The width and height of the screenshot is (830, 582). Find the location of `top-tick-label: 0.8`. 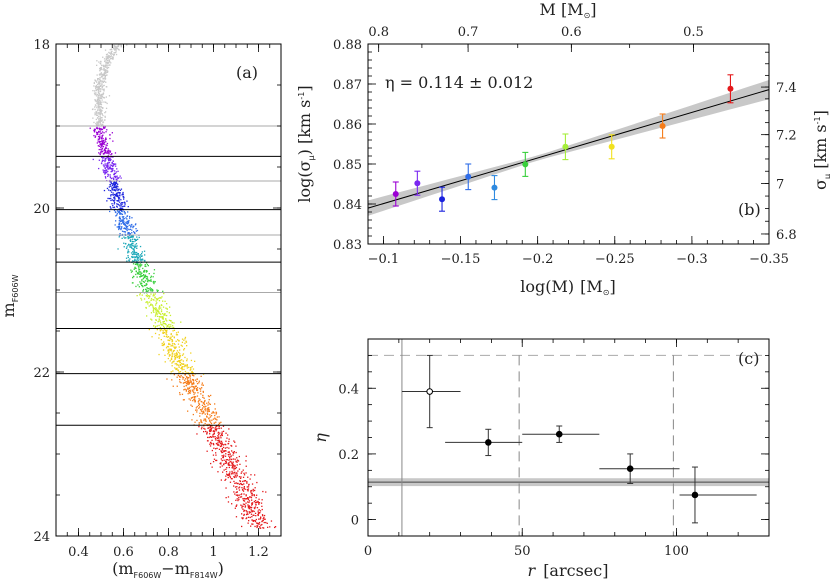

top-tick-label: 0.8 is located at coordinates (378, 32).